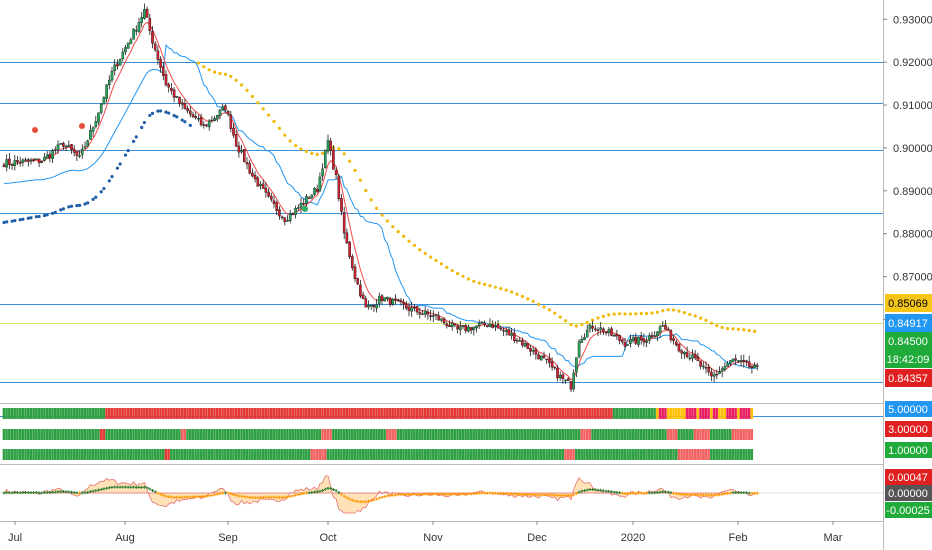 The image size is (932, 550). Describe the element at coordinates (425, 532) in the screenshot. I see `time-axis: Jul Aug Sep Oct Nov Dec 2020 Feb Mar` at that location.